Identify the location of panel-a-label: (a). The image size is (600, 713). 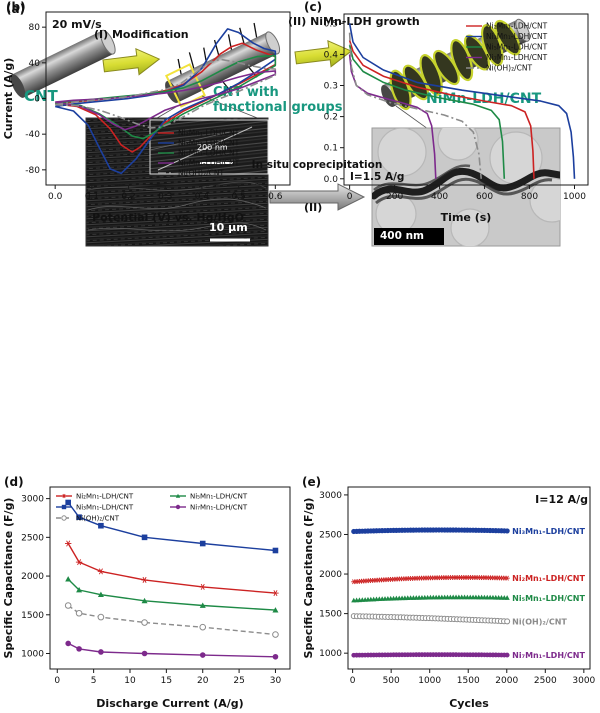
(16, 9).